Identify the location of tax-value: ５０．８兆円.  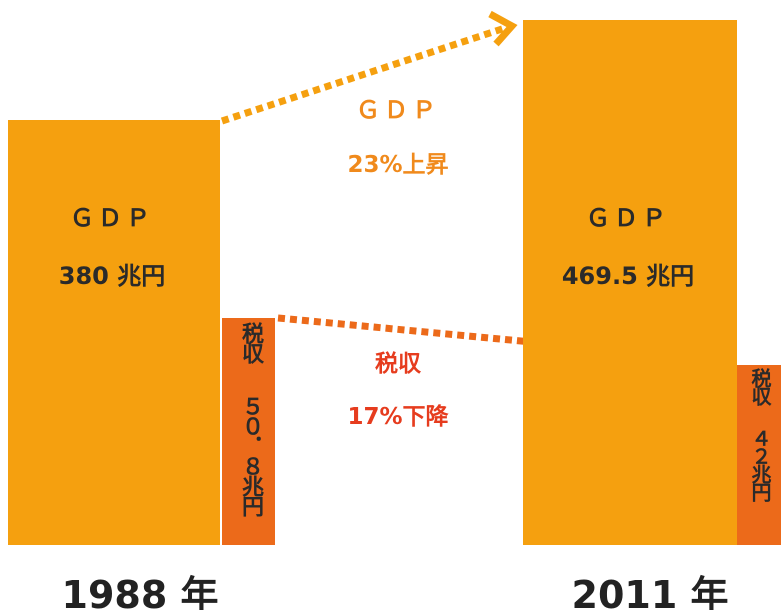
(250, 455).